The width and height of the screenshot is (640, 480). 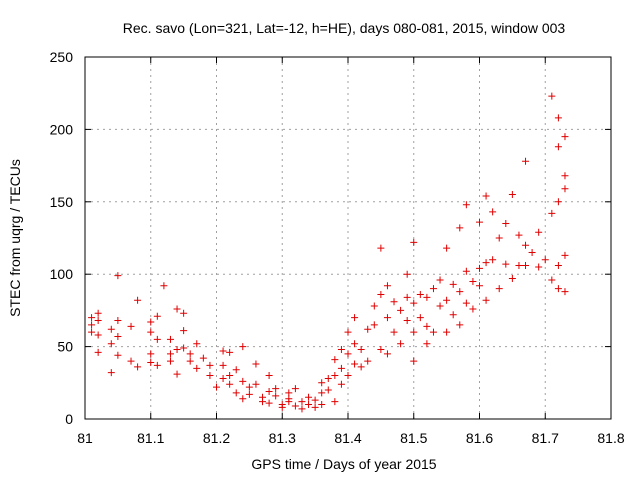 I want to click on x-tick-labels: 81 81.1 81.2 81.3 81.4 81.5 81.6 81.7 81.8, so click(x=351, y=438).